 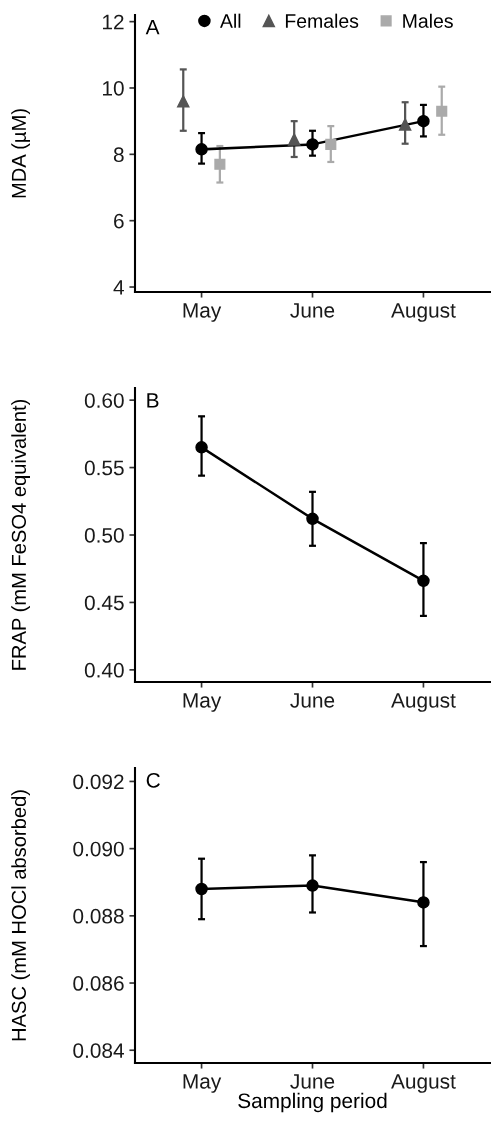 What do you see at coordinates (322, 20) in the screenshot?
I see `legend-label: Females` at bounding box center [322, 20].